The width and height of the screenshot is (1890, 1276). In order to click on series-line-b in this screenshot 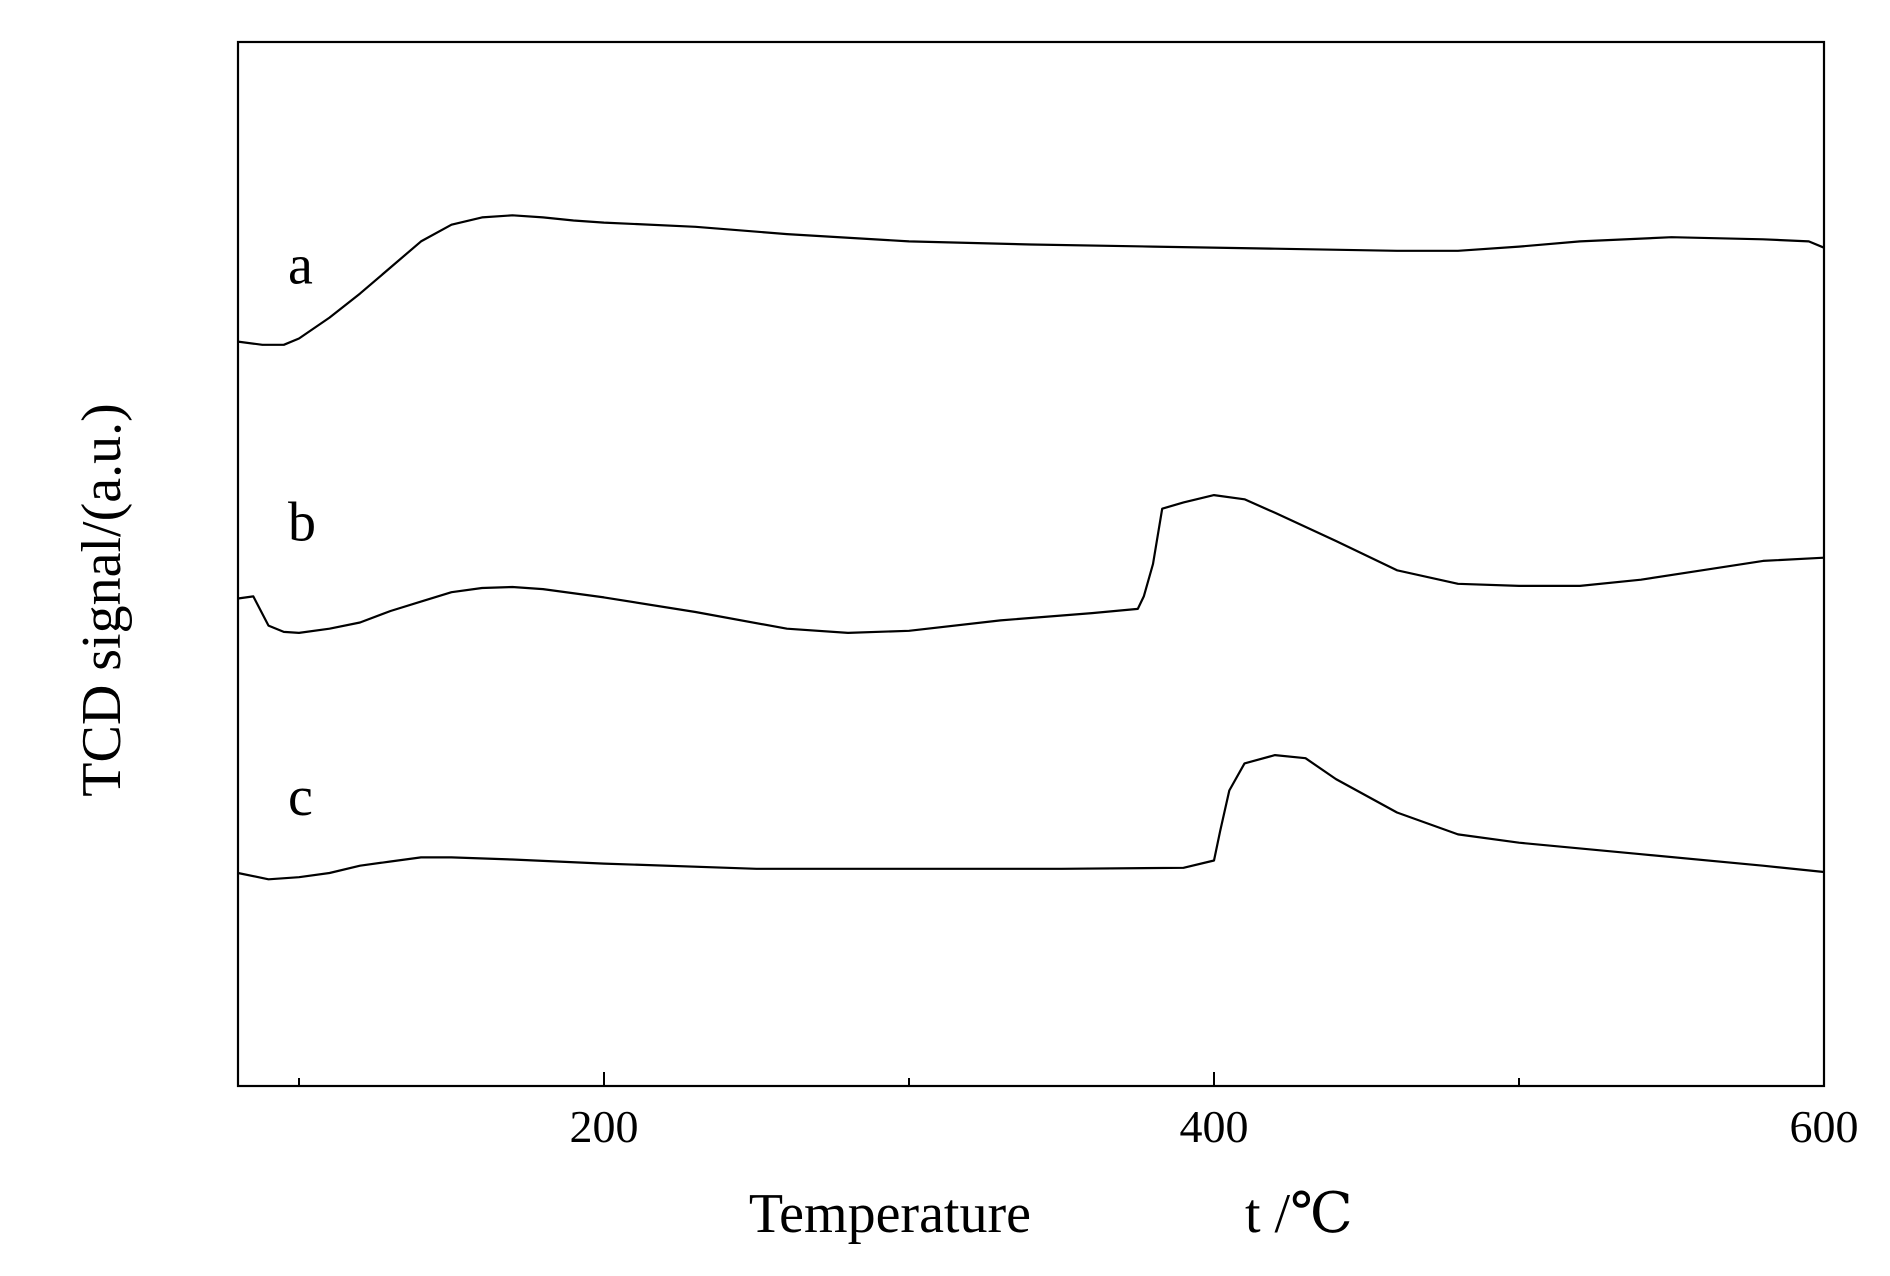, I will do `click(1031, 564)`.